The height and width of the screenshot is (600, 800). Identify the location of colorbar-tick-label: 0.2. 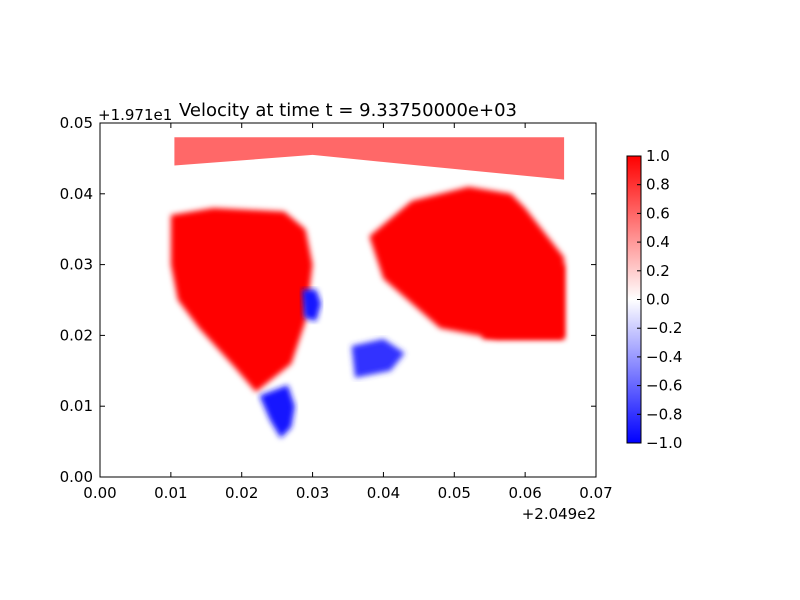
(658, 271).